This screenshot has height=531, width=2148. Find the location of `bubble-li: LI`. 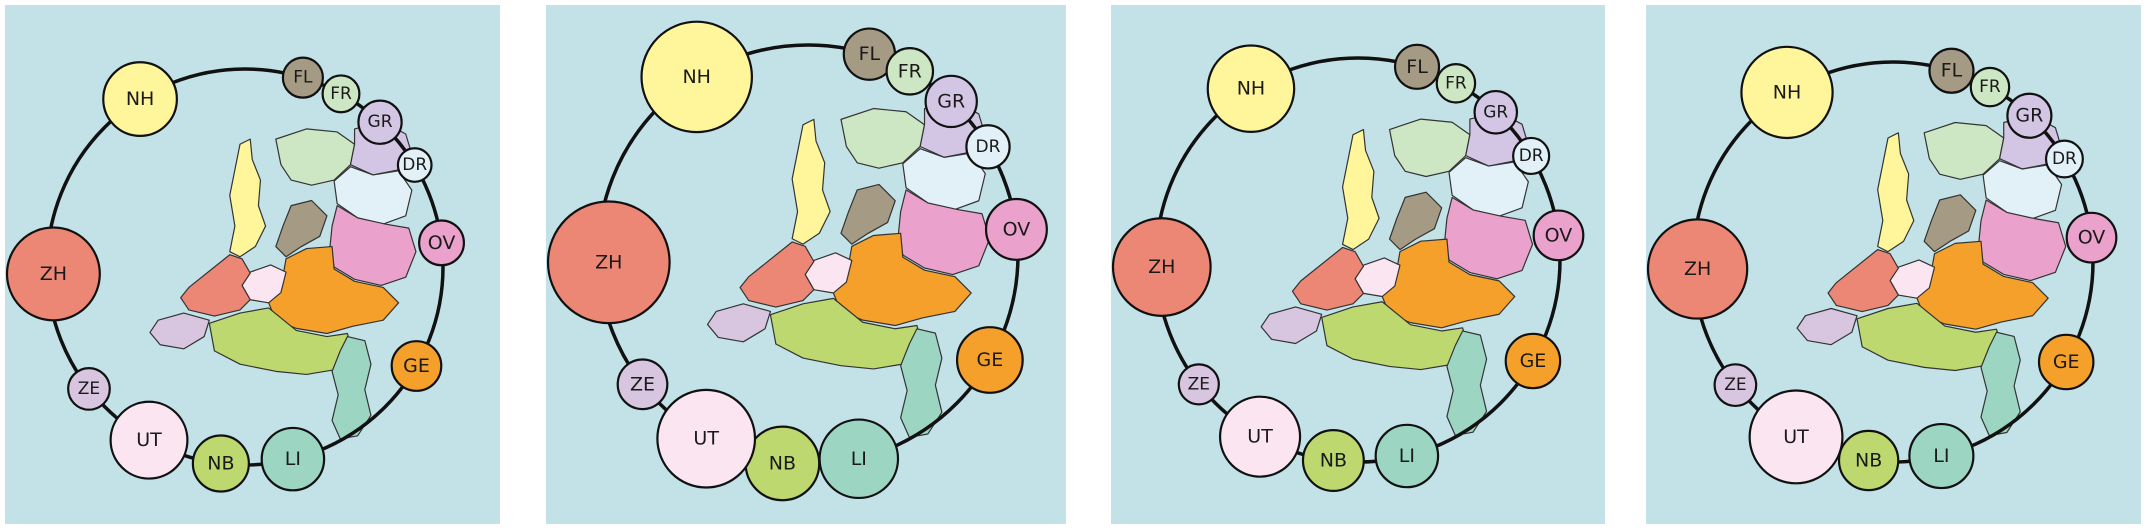

bubble-li: LI is located at coordinates (293, 459).